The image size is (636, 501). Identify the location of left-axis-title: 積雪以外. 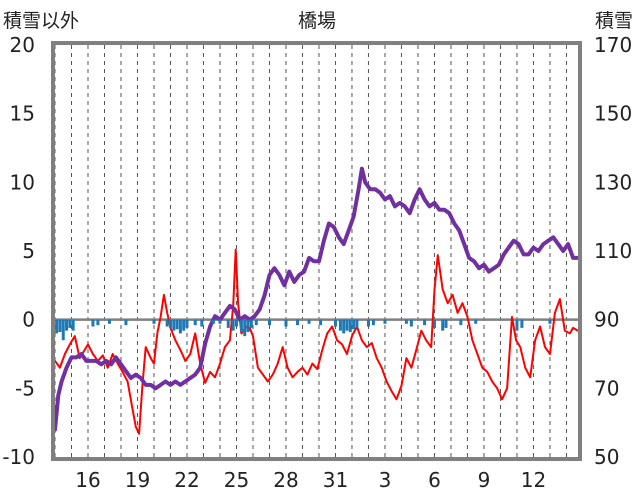
(41, 21).